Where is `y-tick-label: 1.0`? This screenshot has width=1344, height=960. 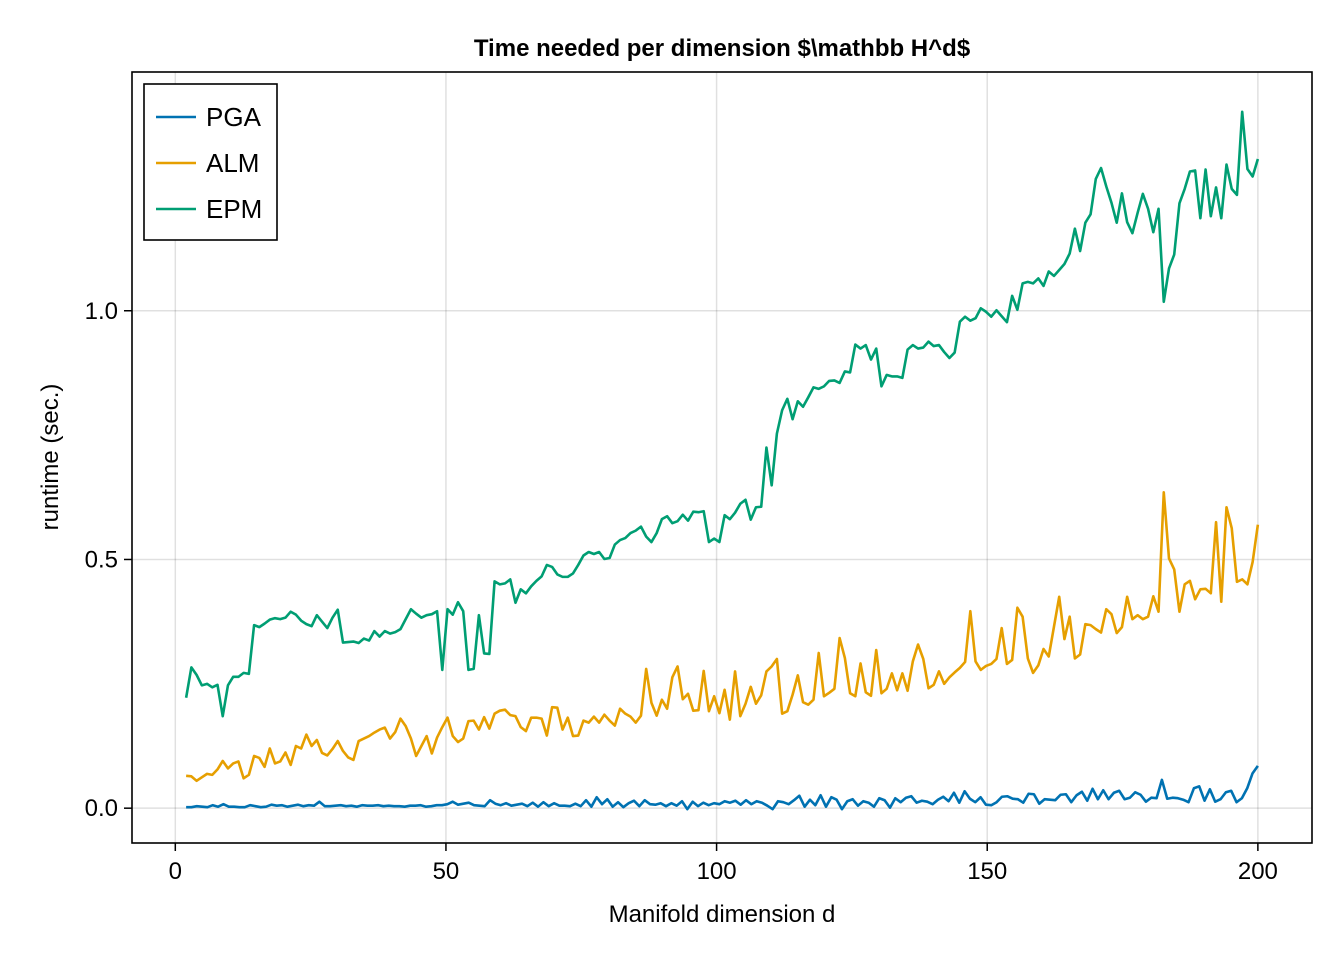
y-tick-label: 1.0 is located at coordinates (101, 311).